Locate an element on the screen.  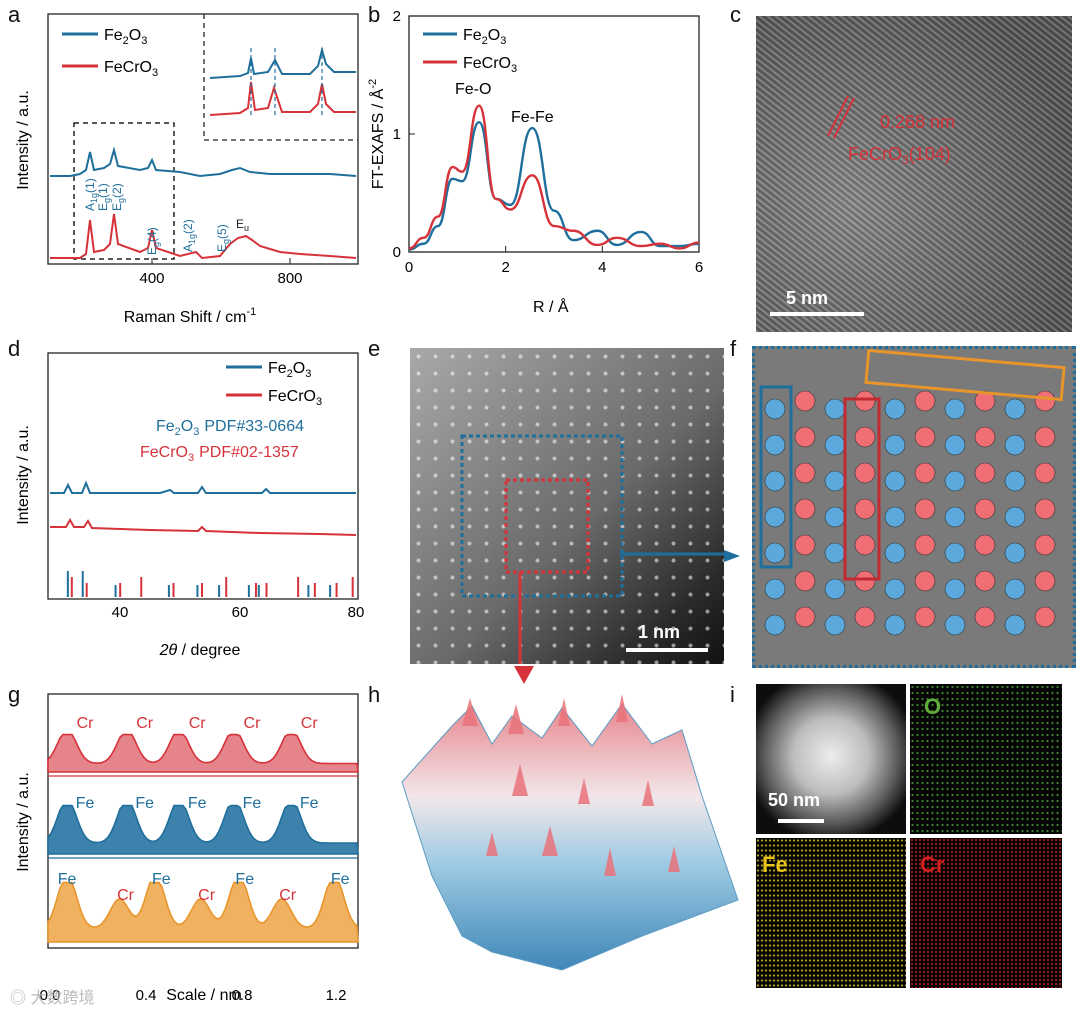
inset-fecro3-curve is located at coordinates (282, 98).